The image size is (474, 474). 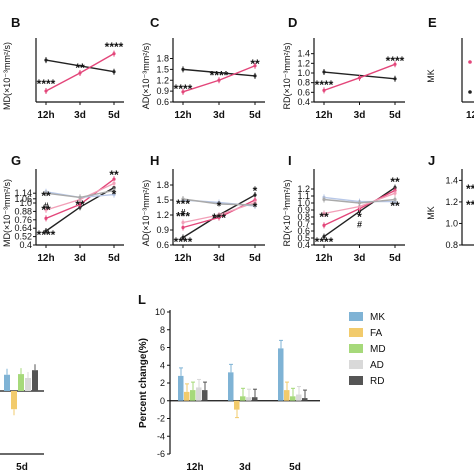 I want to click on panel-label: E, so click(x=432, y=22).